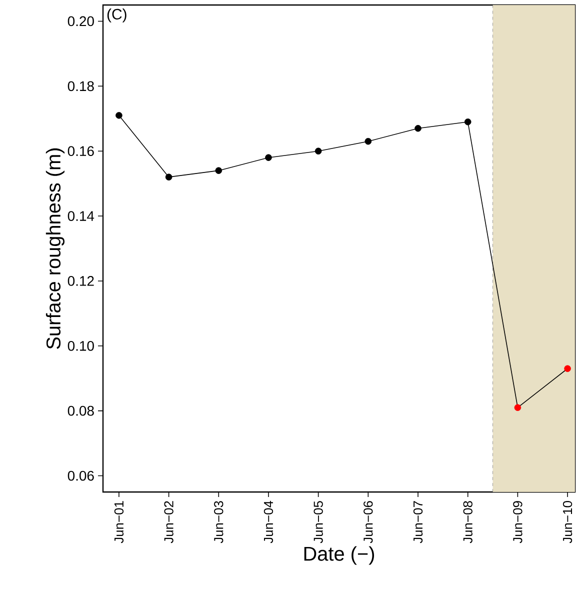 The width and height of the screenshot is (581, 593). Describe the element at coordinates (517, 522) in the screenshot. I see `x-tick-label: Jun−09` at that location.